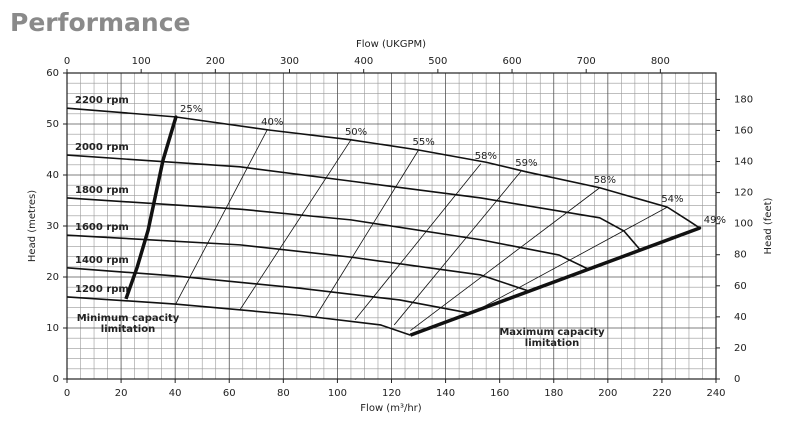 The image size is (793, 423). What do you see at coordinates (740, 286) in the screenshot?
I see `y2-tick-label: 60` at bounding box center [740, 286].